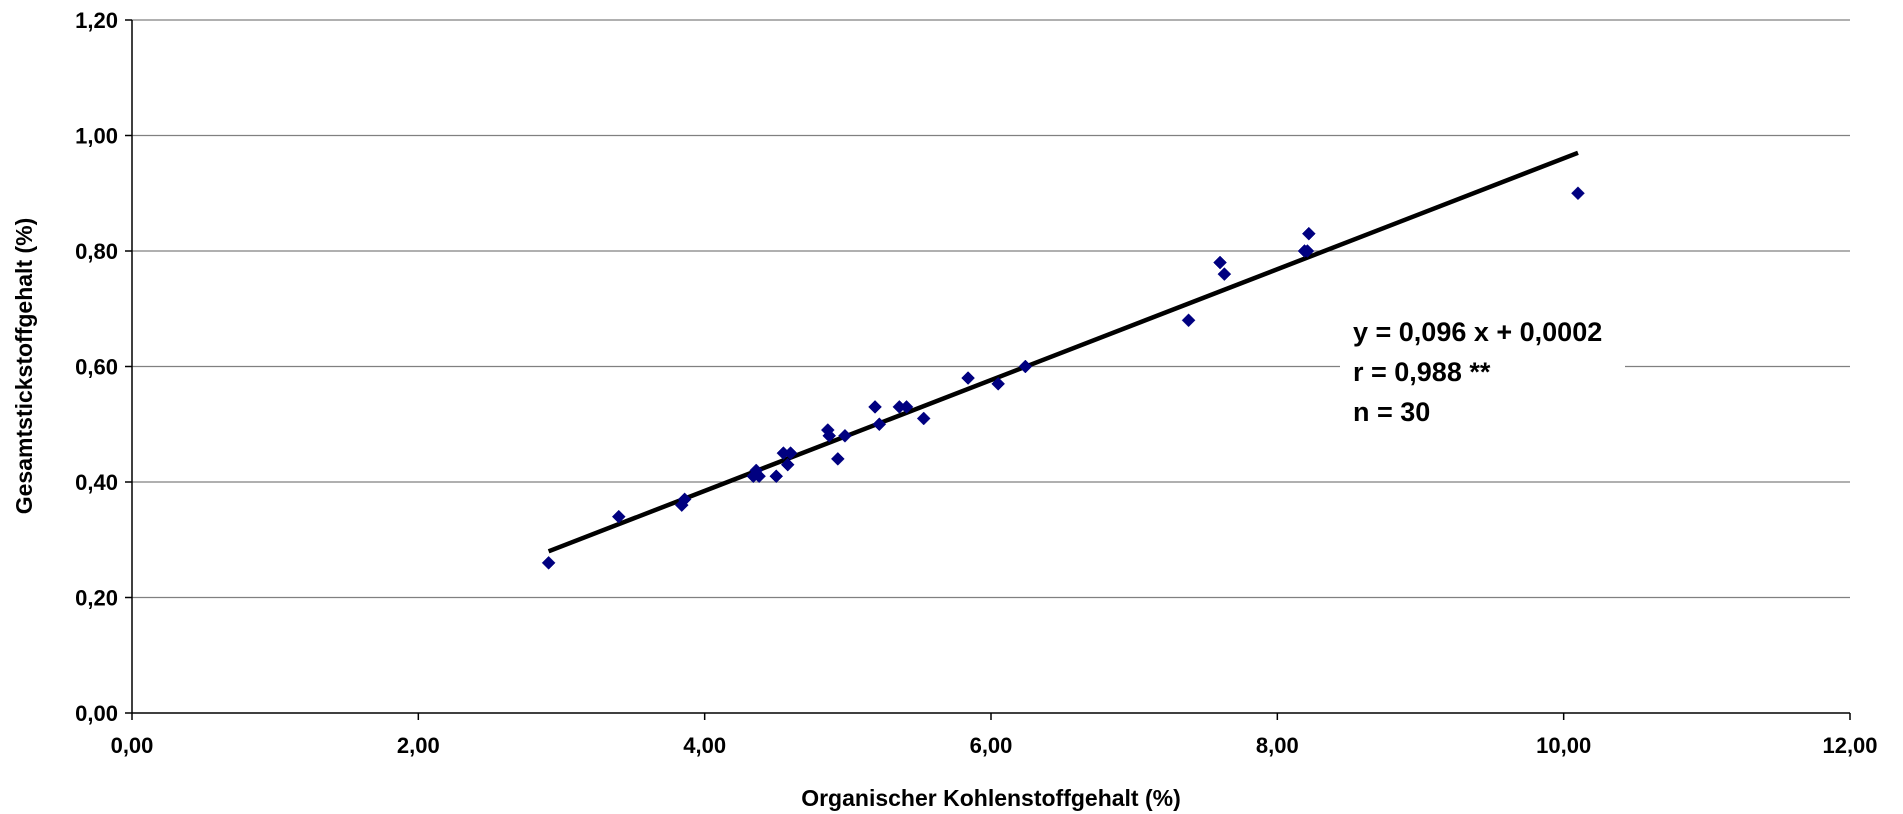  What do you see at coordinates (96, 20) in the screenshot?
I see `y-tick-label-6: 1,20` at bounding box center [96, 20].